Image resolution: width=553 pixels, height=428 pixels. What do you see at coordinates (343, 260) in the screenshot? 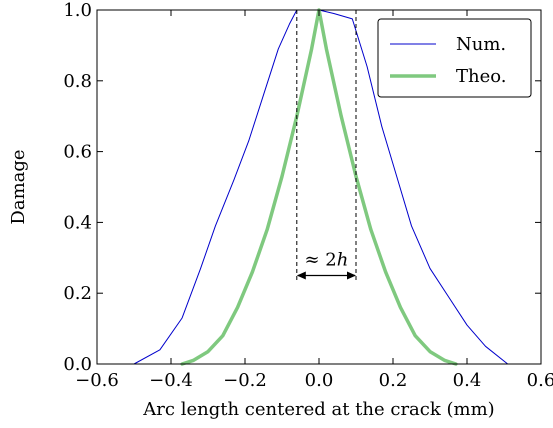
I see `width-label-var: h` at bounding box center [343, 260].